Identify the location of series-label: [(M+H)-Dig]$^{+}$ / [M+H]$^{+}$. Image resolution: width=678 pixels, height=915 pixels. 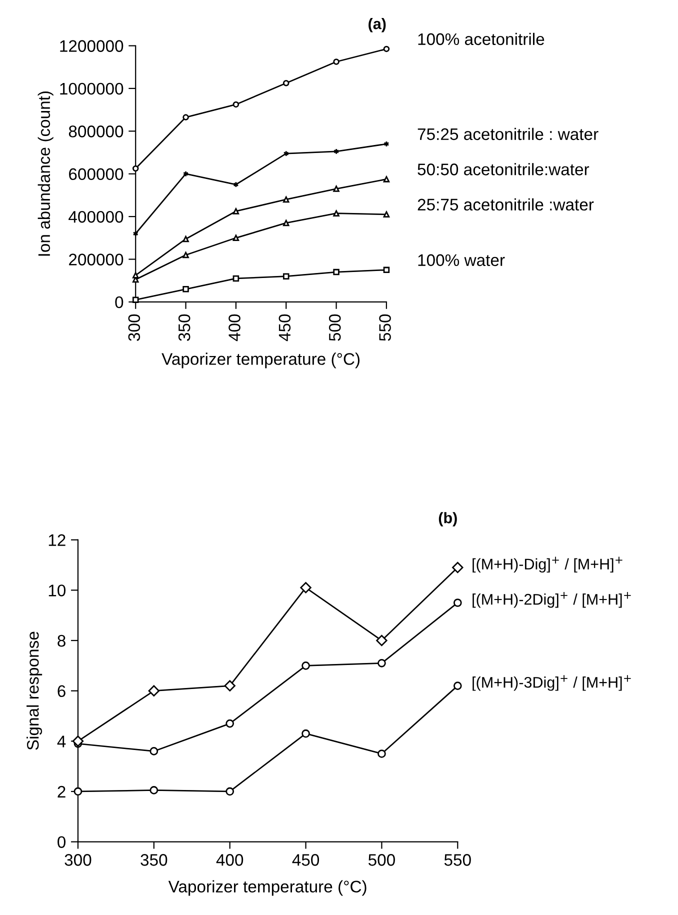
(547, 564).